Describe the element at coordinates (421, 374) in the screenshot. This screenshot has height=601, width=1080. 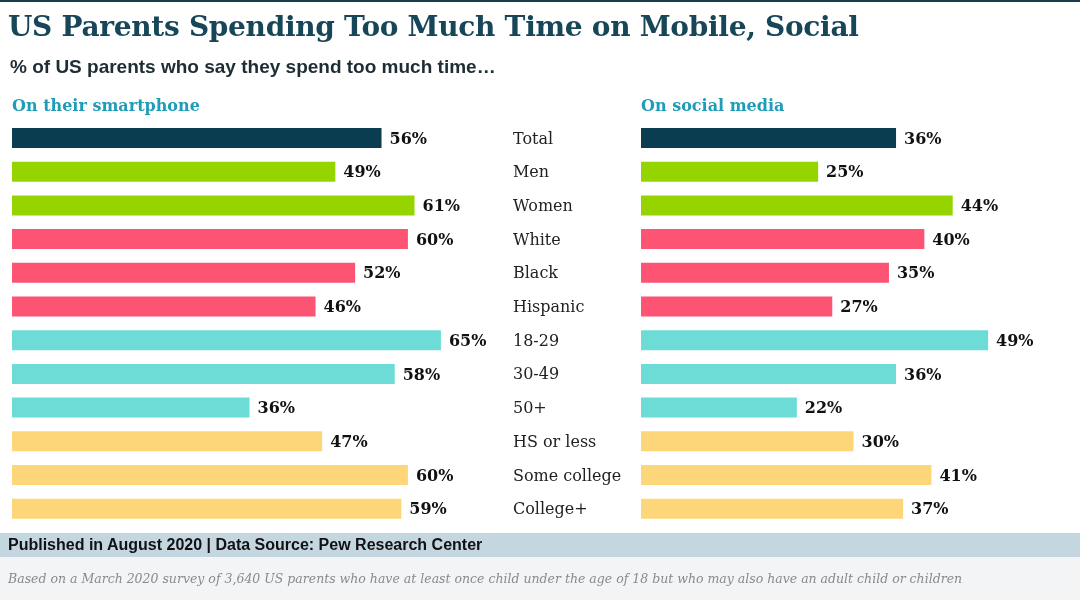
I see `data-label: 58%` at that location.